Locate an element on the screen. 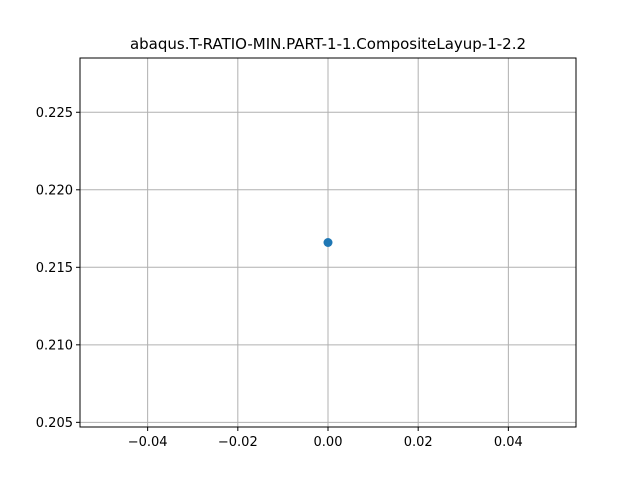 The width and height of the screenshot is (640, 485). y-tick-label: 0.210 is located at coordinates (54, 345).